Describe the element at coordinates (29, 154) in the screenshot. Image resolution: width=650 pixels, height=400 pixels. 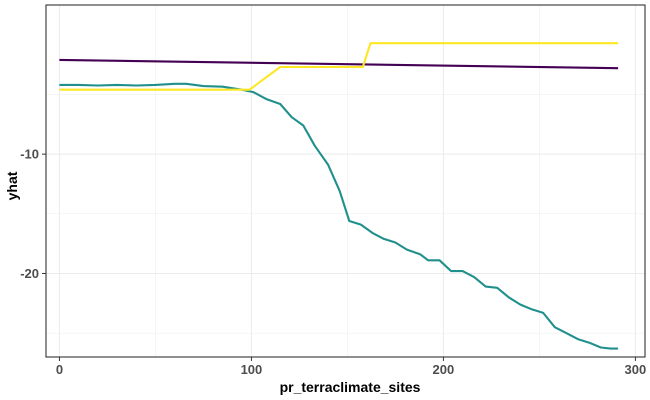
I see `y-tick-label: -10` at that location.